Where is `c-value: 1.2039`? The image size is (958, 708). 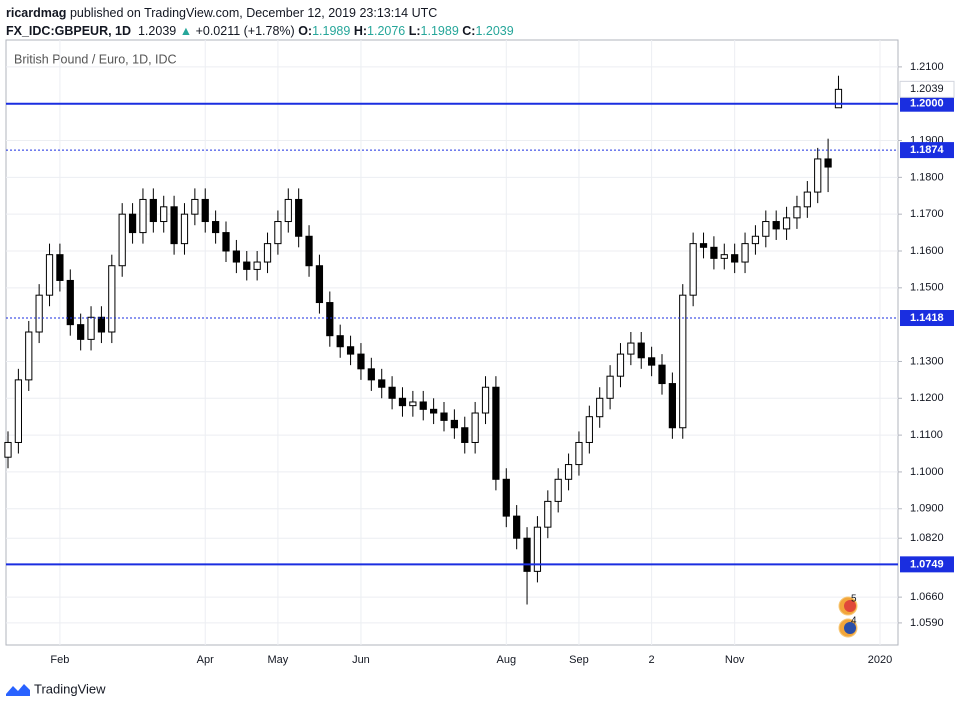 c-value: 1.2039 is located at coordinates (494, 31).